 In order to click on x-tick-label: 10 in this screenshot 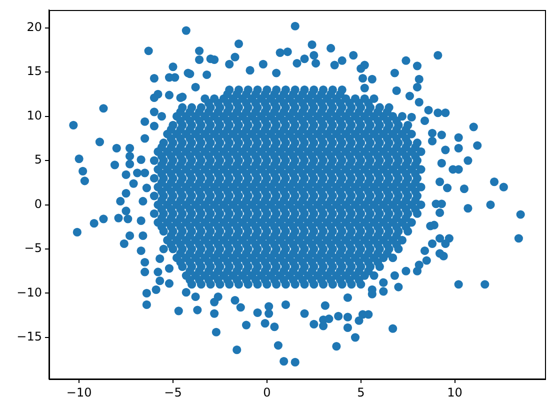, I will do `click(454, 392)`.